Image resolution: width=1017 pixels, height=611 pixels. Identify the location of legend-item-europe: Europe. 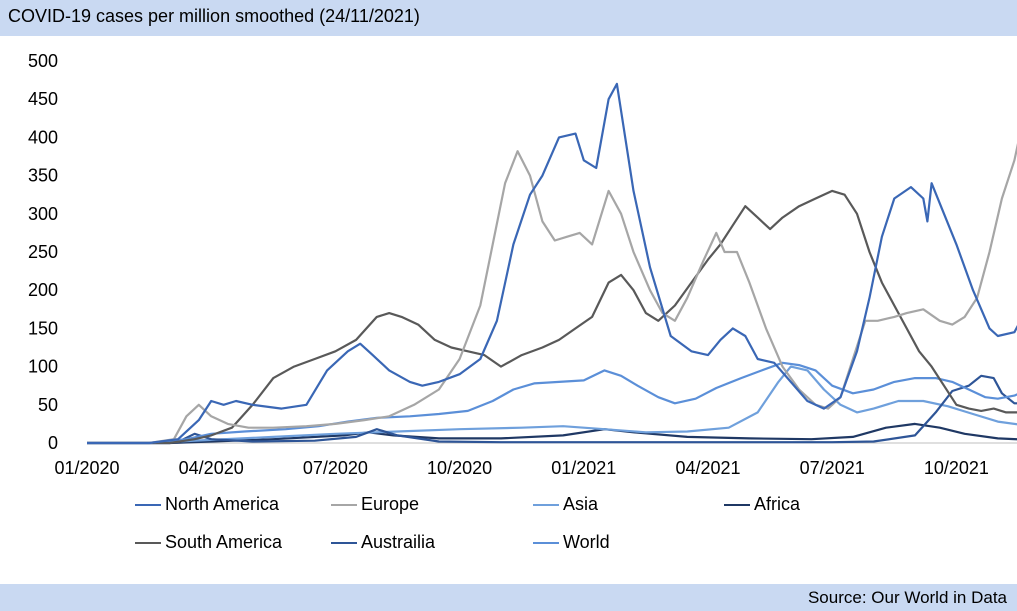
(375, 504).